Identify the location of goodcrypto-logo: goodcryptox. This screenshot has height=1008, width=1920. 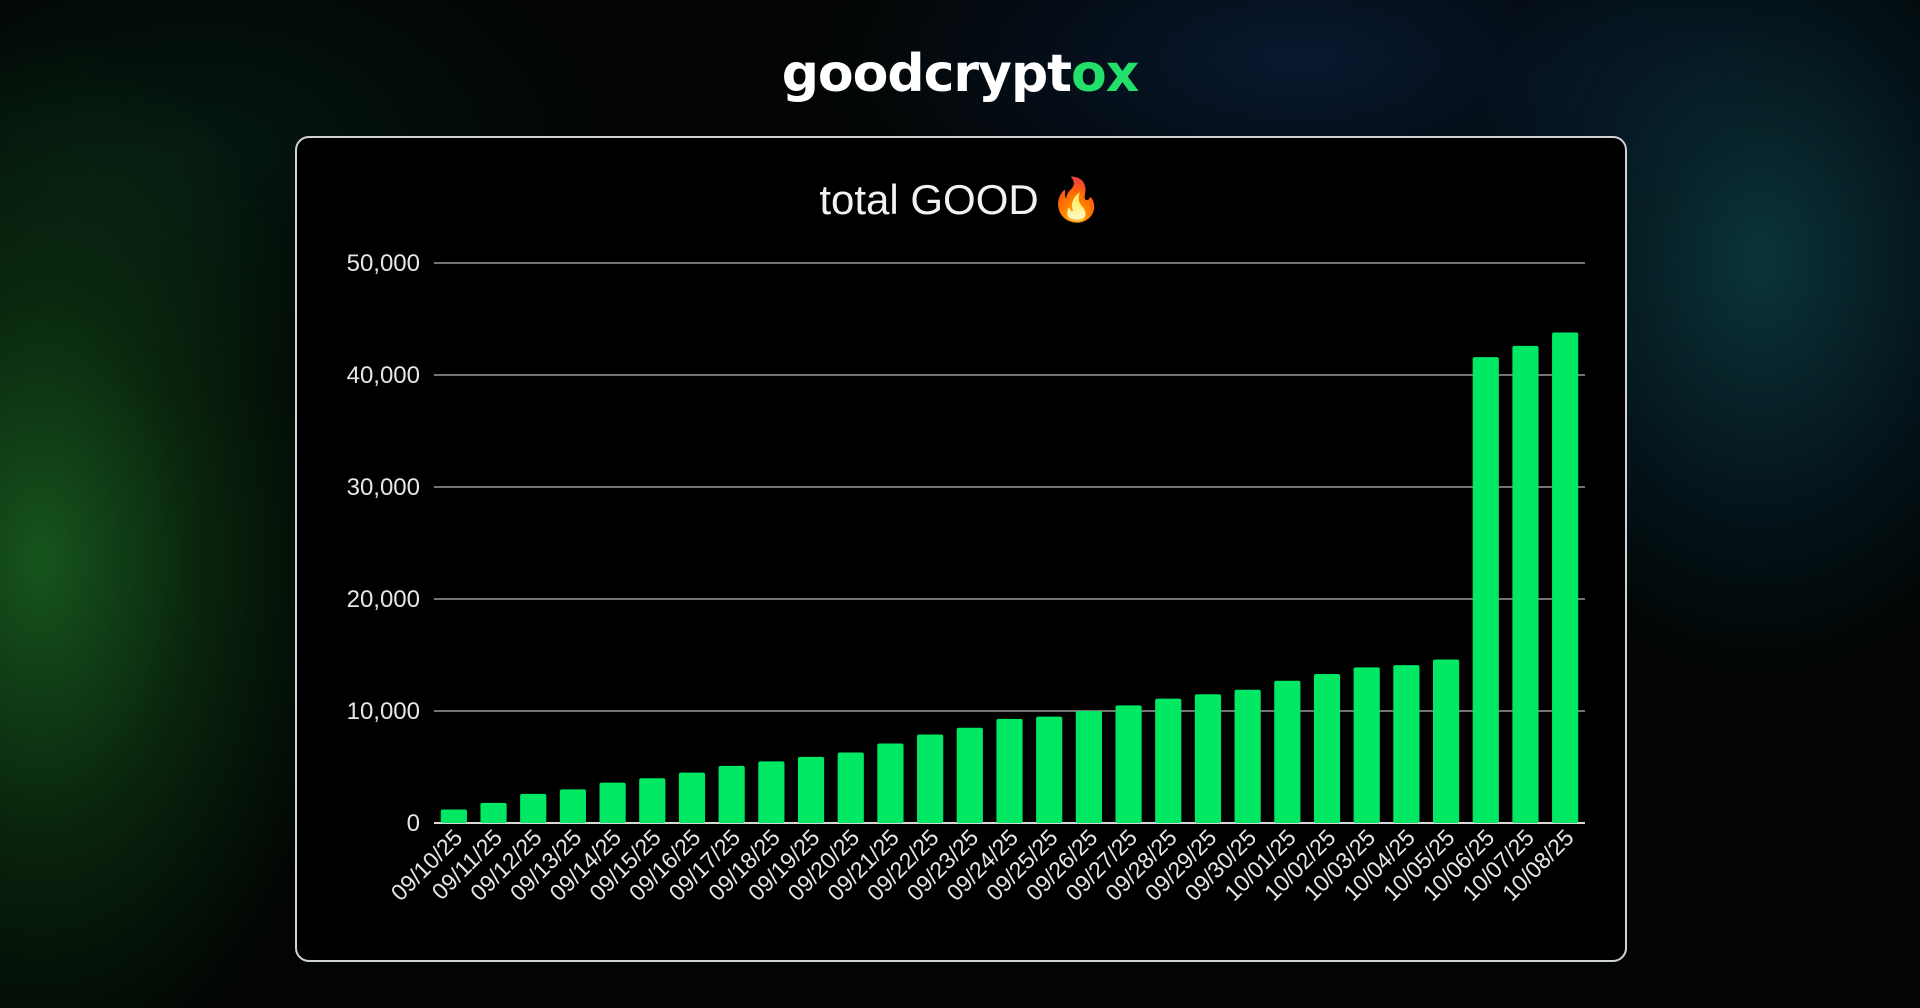
(960, 74).